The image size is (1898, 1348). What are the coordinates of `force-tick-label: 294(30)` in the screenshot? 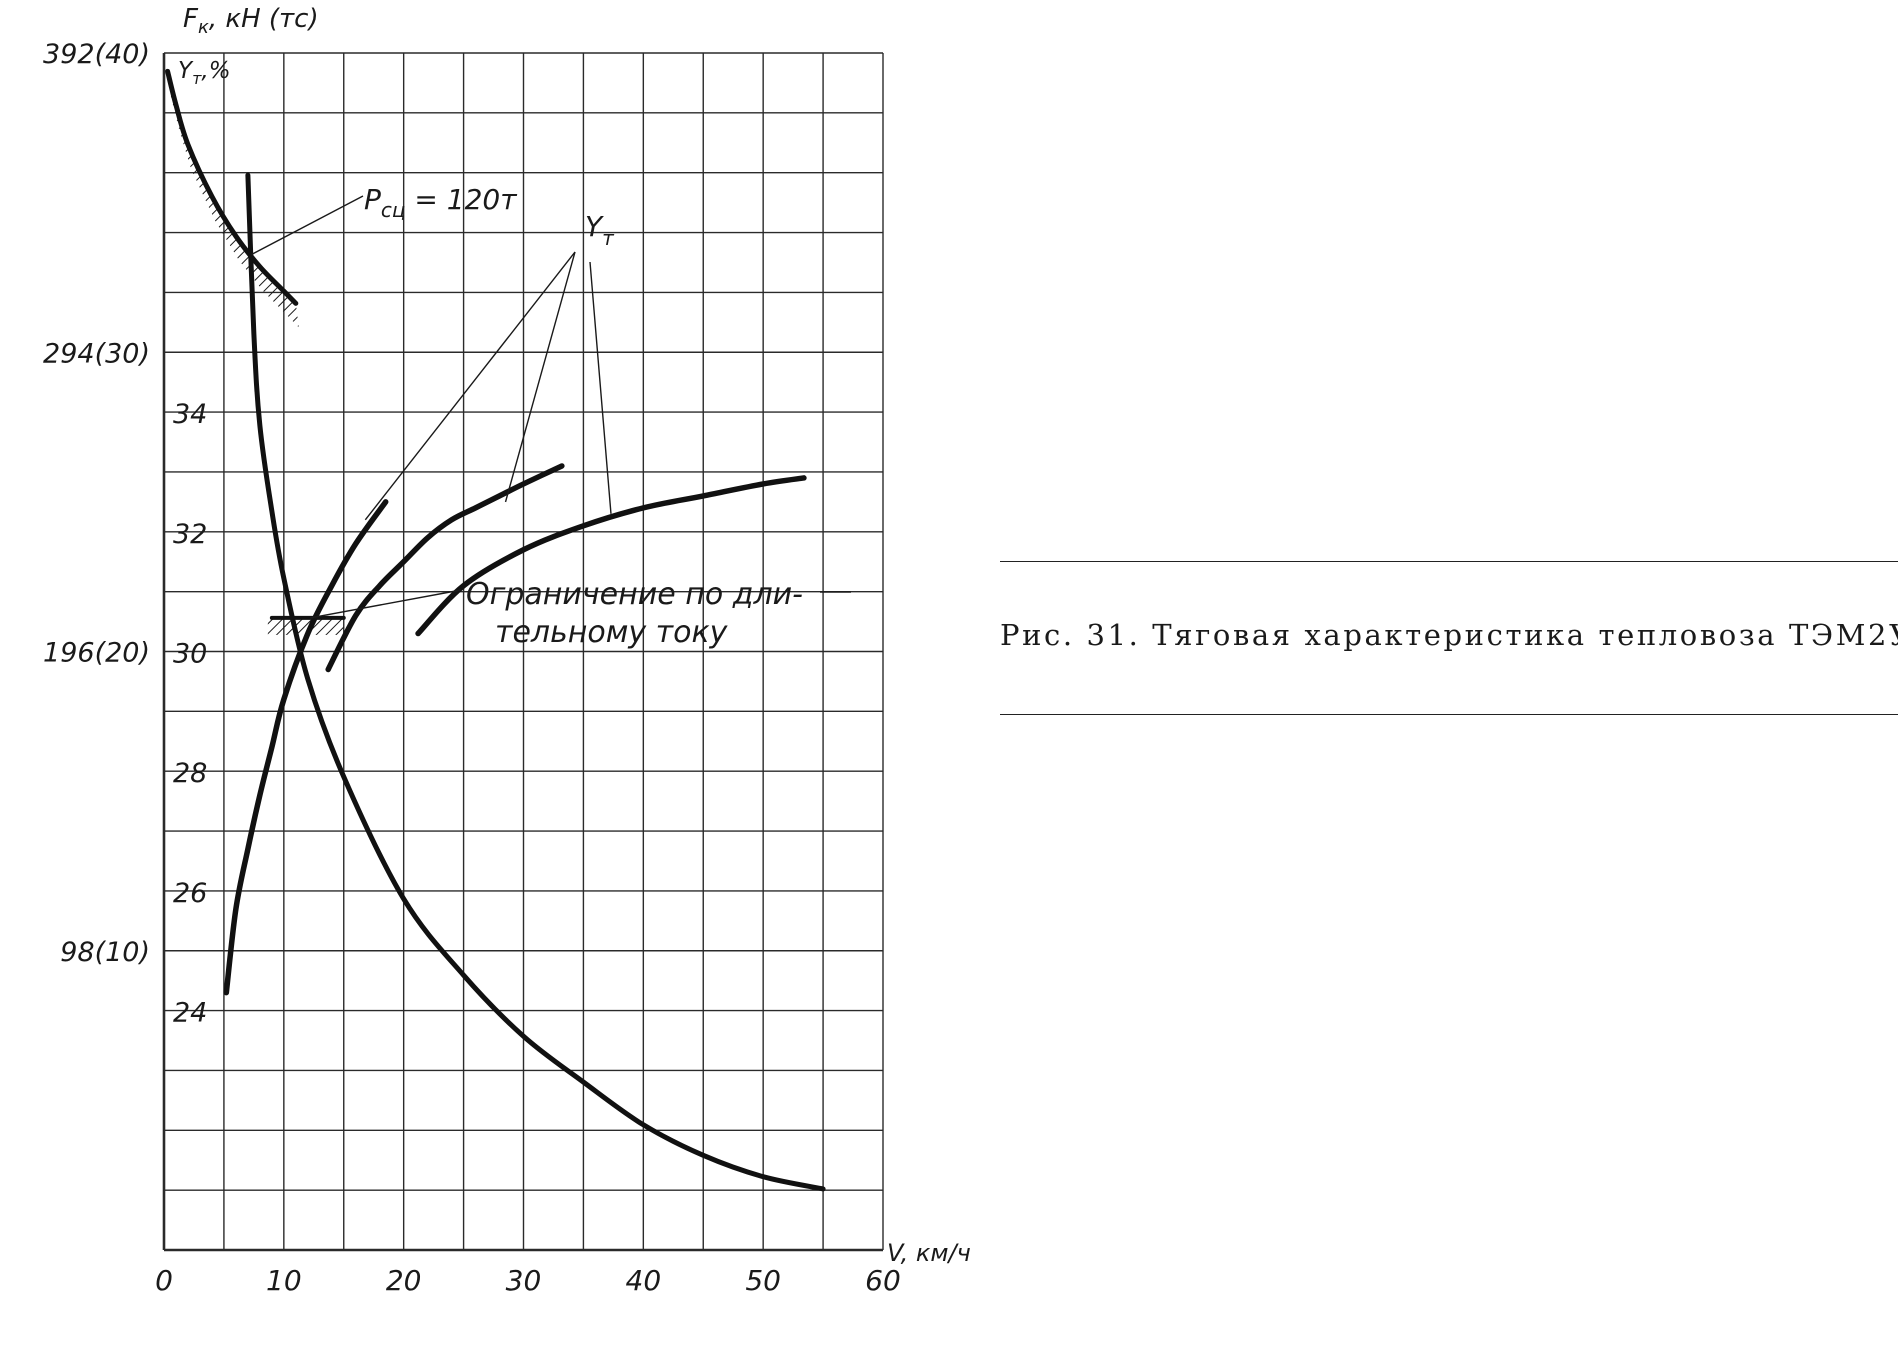 It's located at (96, 353).